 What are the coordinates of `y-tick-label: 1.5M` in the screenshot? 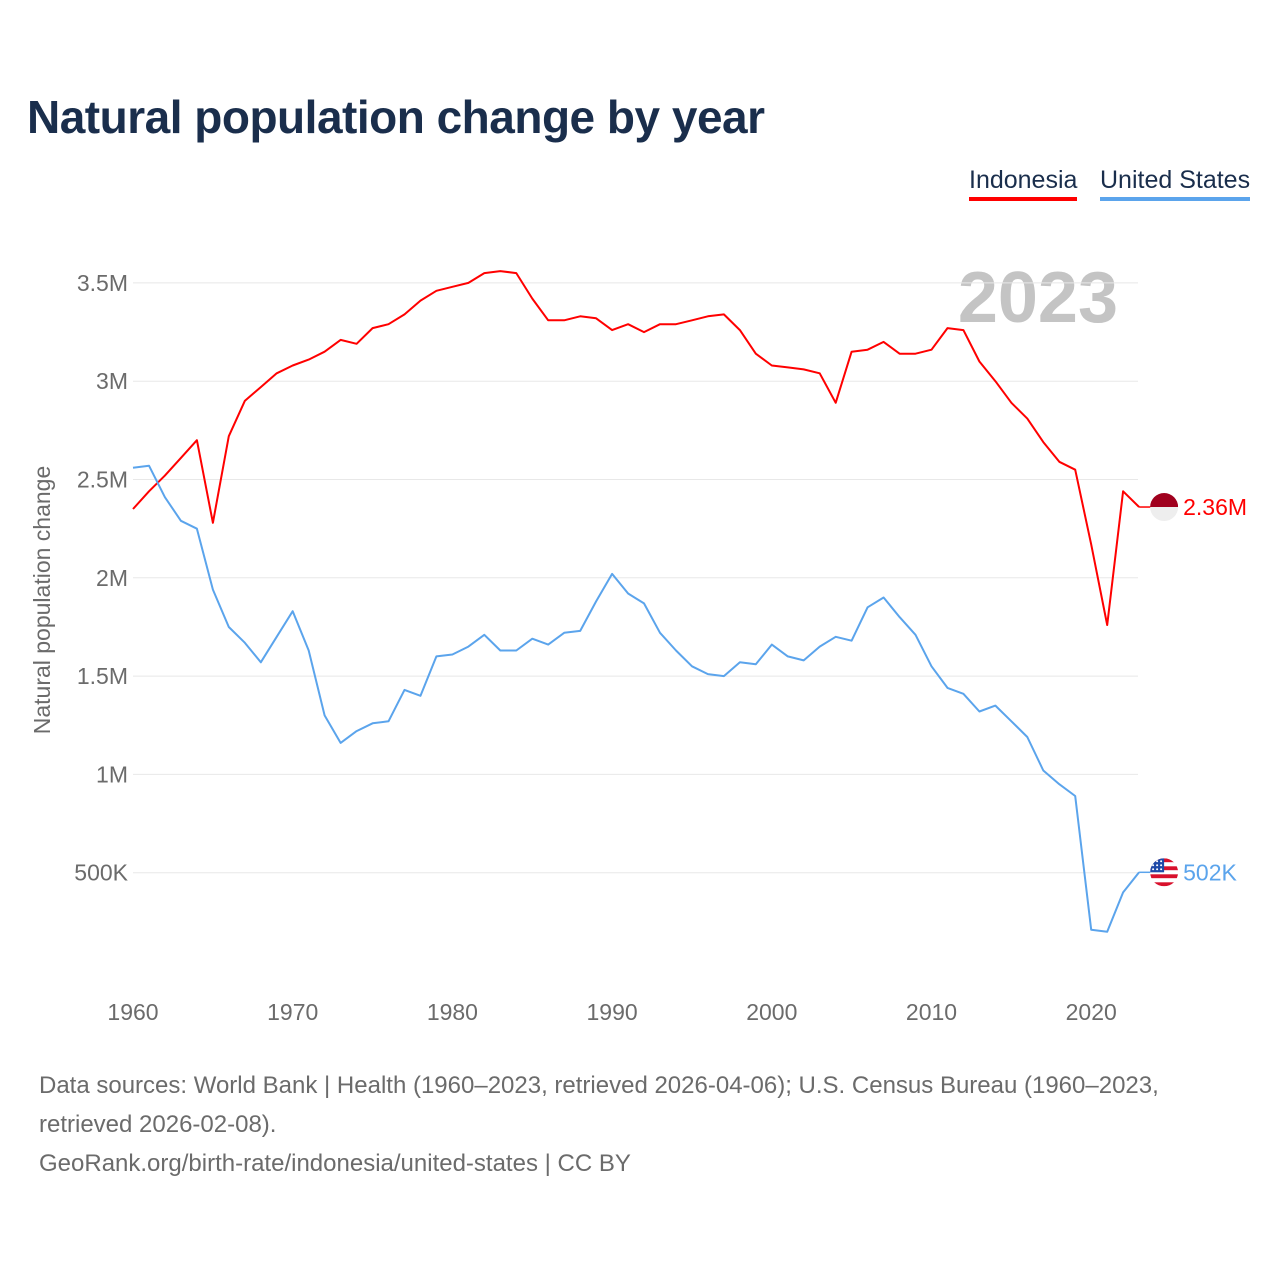 It's located at (102, 676).